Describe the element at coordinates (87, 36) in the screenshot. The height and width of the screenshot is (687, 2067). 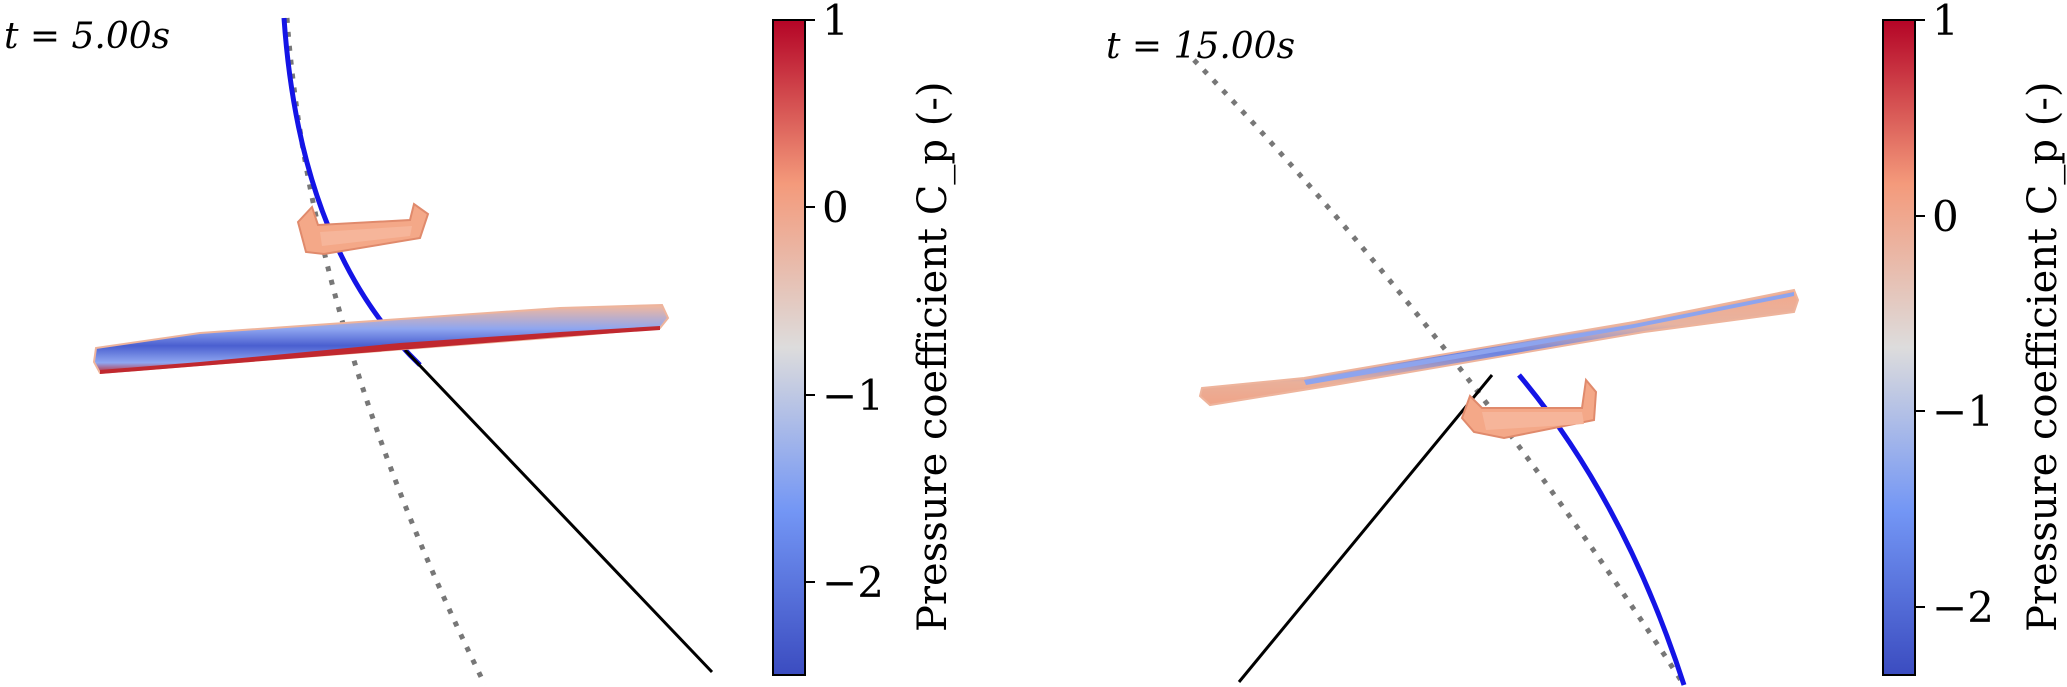
I see `time-label: t = 5.00s` at that location.